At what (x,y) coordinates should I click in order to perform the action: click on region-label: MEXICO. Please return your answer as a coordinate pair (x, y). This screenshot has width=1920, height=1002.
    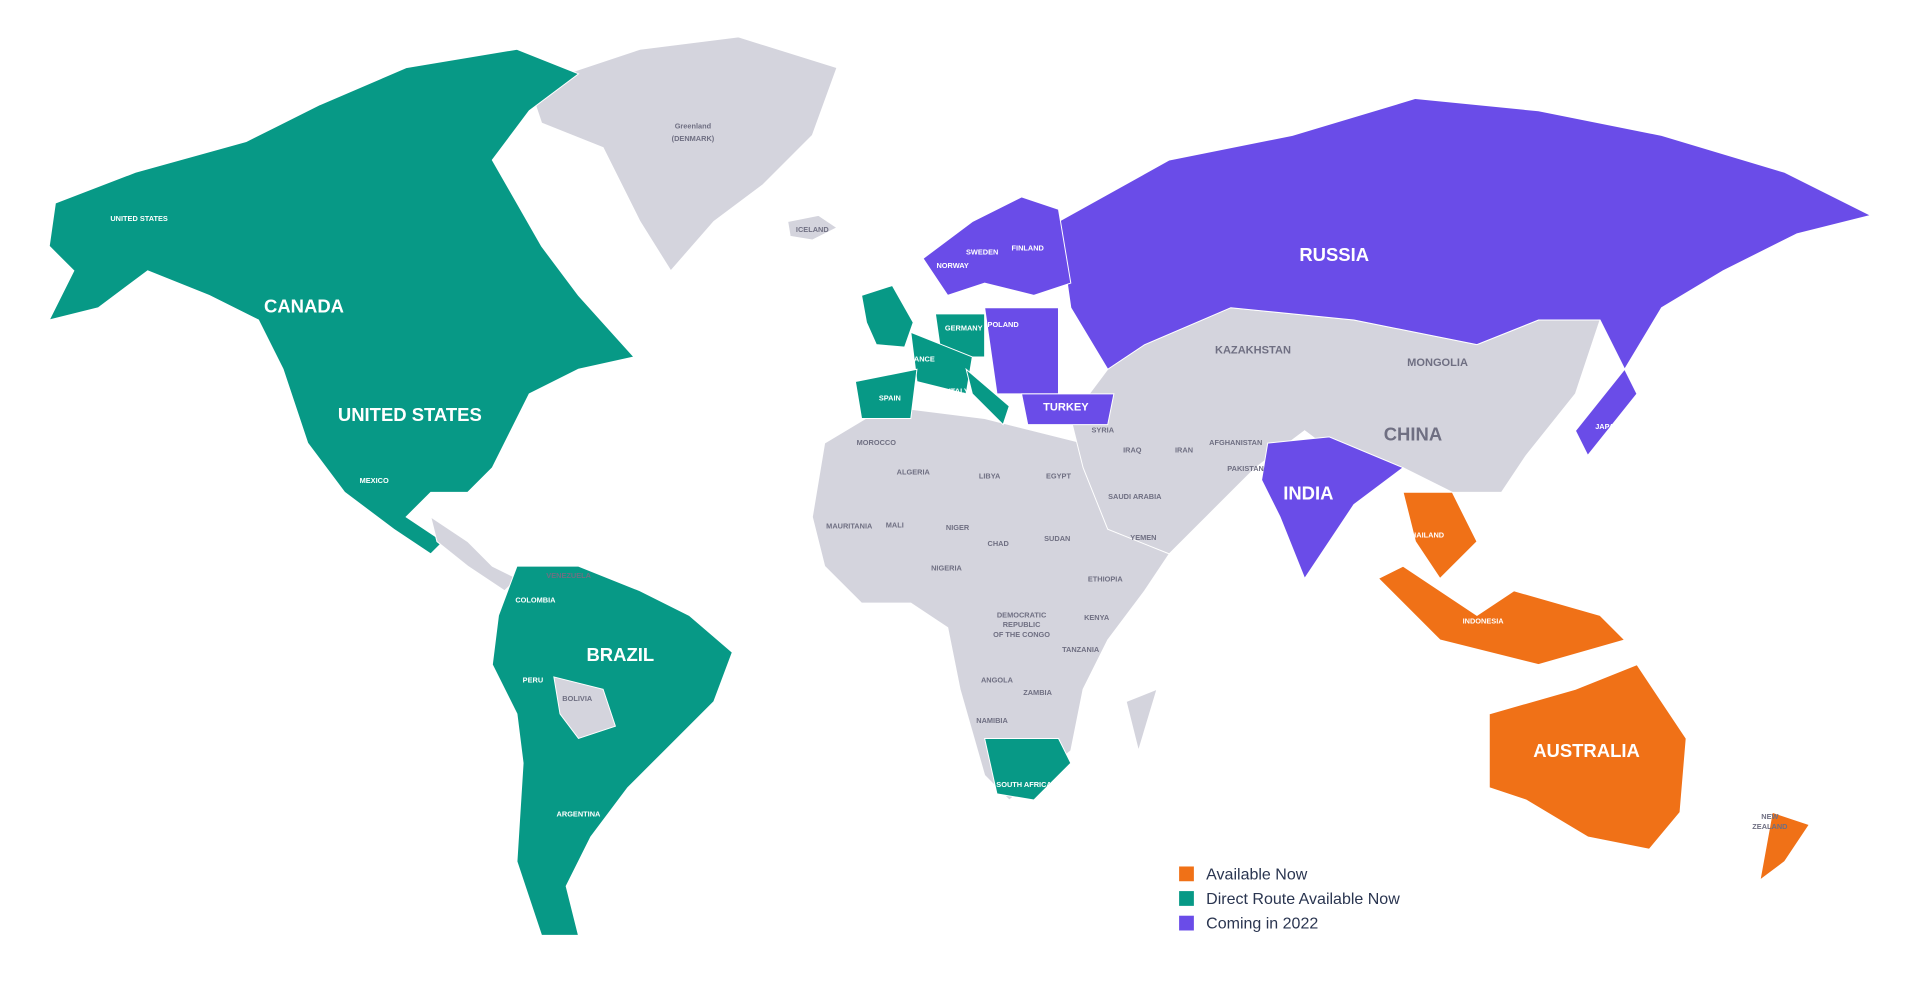
    Looking at the image, I should click on (374, 480).